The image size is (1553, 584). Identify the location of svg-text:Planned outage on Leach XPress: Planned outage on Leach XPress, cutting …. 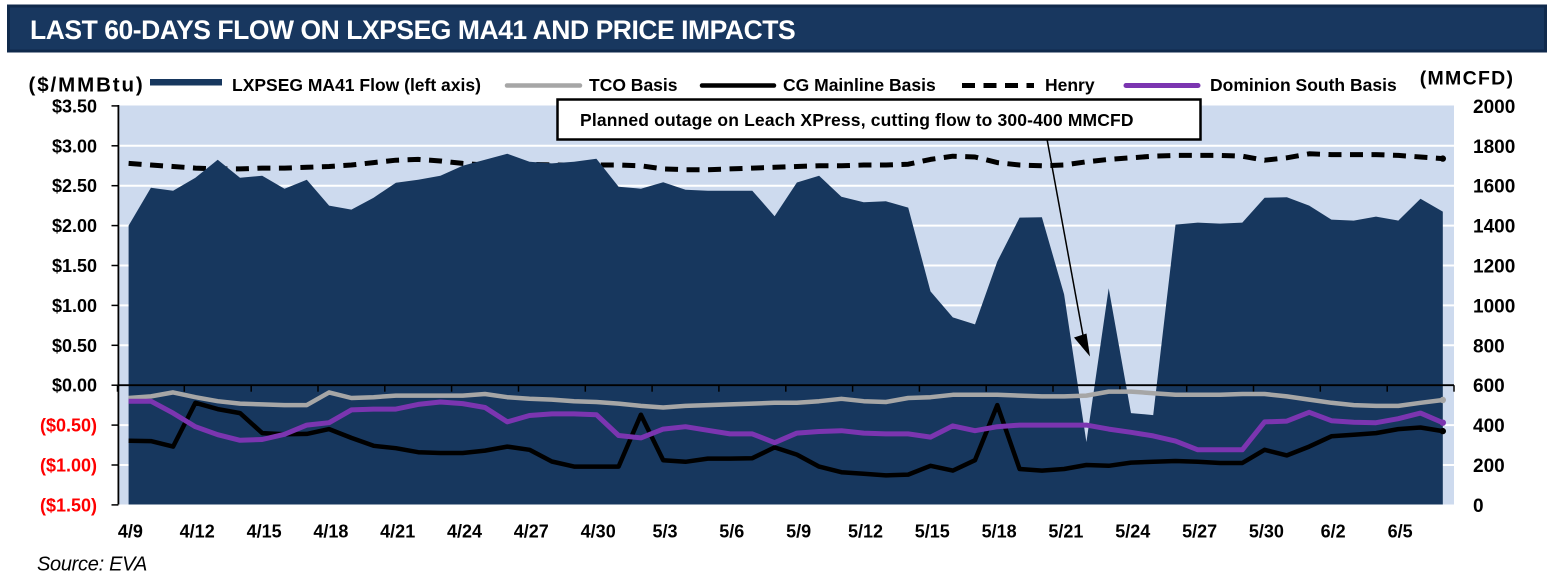
(857, 120).